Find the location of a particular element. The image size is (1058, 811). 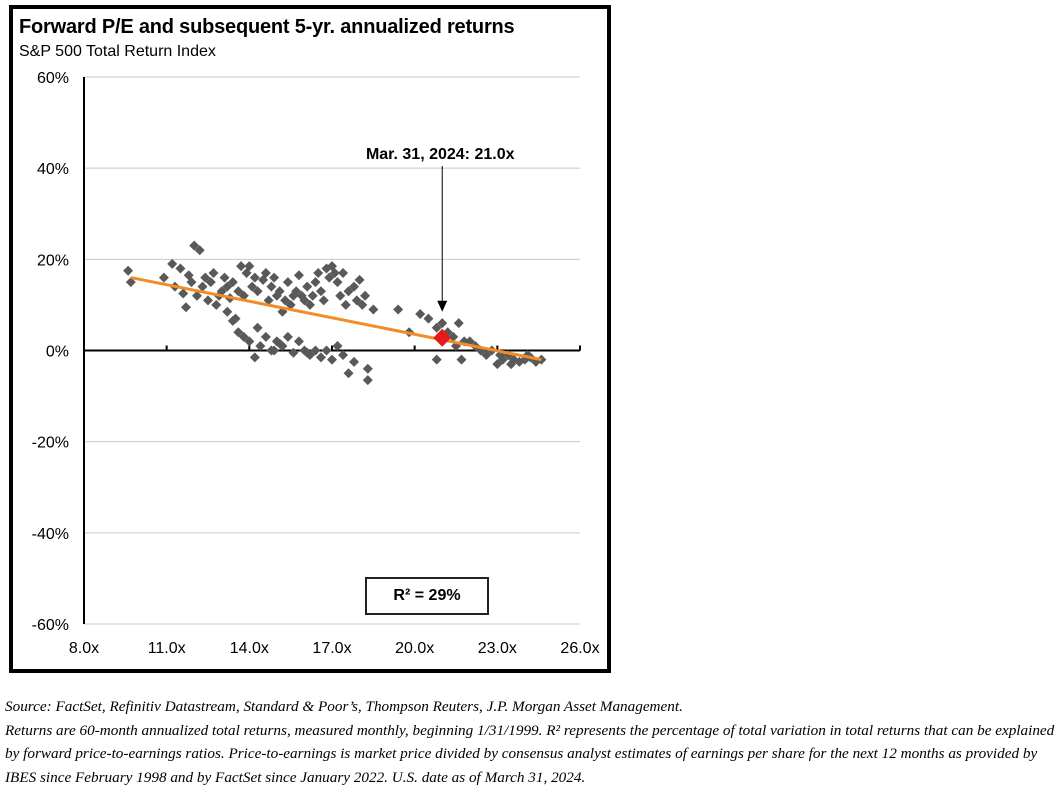

x-tick-label: 14.0x is located at coordinates (249, 648).